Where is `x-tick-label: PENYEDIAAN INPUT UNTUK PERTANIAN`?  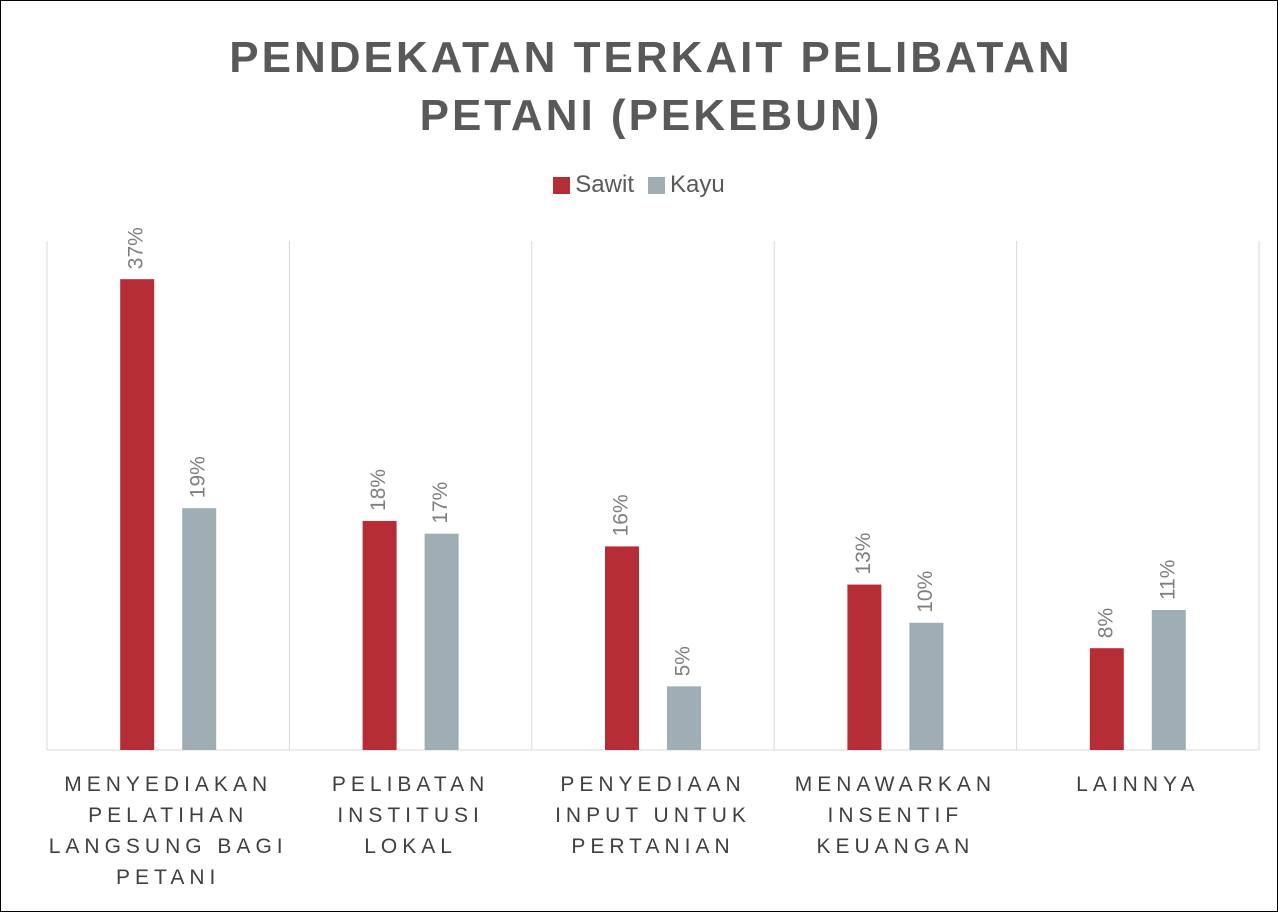
x-tick-label: PENYEDIAAN INPUT UNTUK PERTANIAN is located at coordinates (653, 815).